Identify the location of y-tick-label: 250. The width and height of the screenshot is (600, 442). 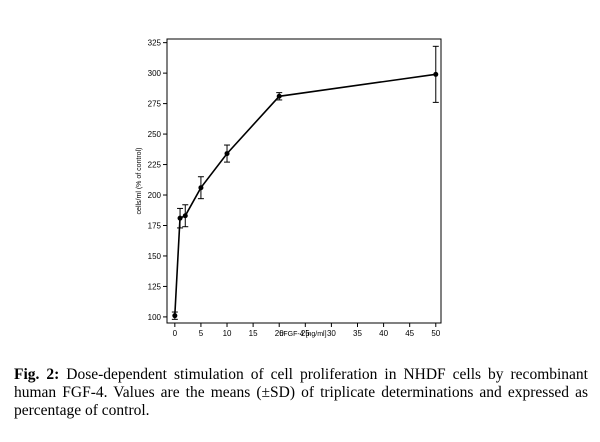
(155, 134).